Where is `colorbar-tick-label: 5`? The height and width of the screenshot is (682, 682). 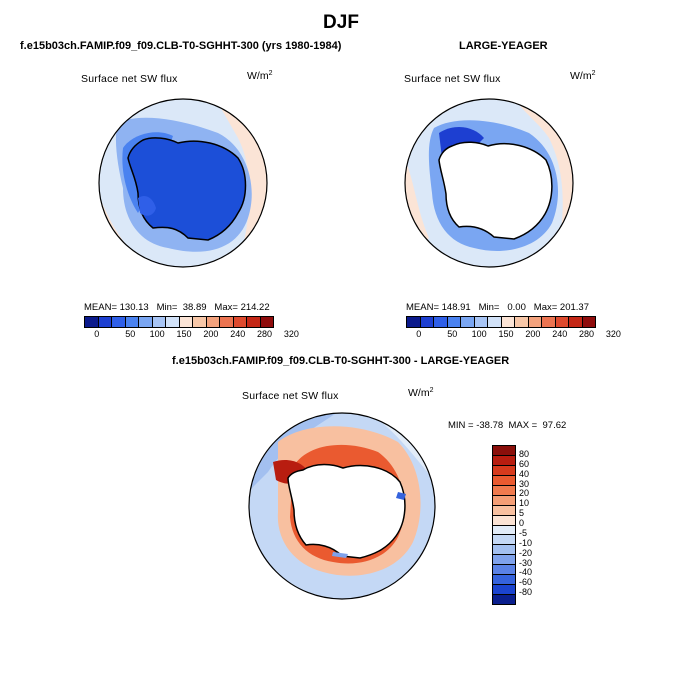 colorbar-tick-label: 5 is located at coordinates (522, 513).